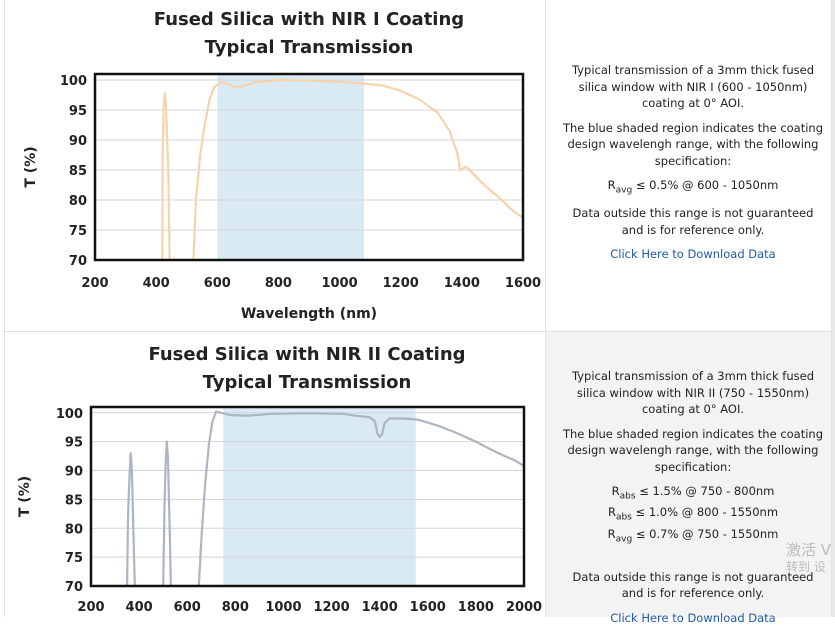 The height and width of the screenshot is (626, 835). What do you see at coordinates (306, 354) in the screenshot?
I see `chart-title-line: Fused Silica with NIR II Coating` at bounding box center [306, 354].